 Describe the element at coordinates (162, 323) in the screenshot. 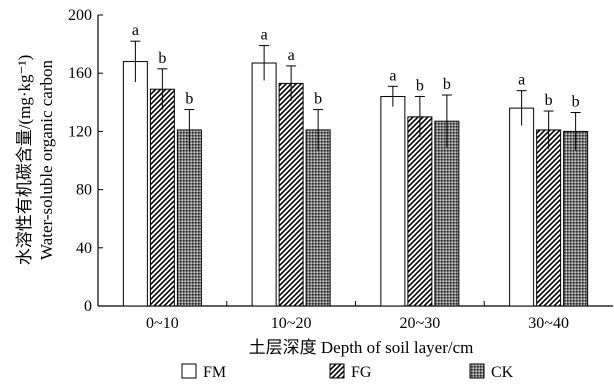

I see `x-tick-label: 0~10` at that location.